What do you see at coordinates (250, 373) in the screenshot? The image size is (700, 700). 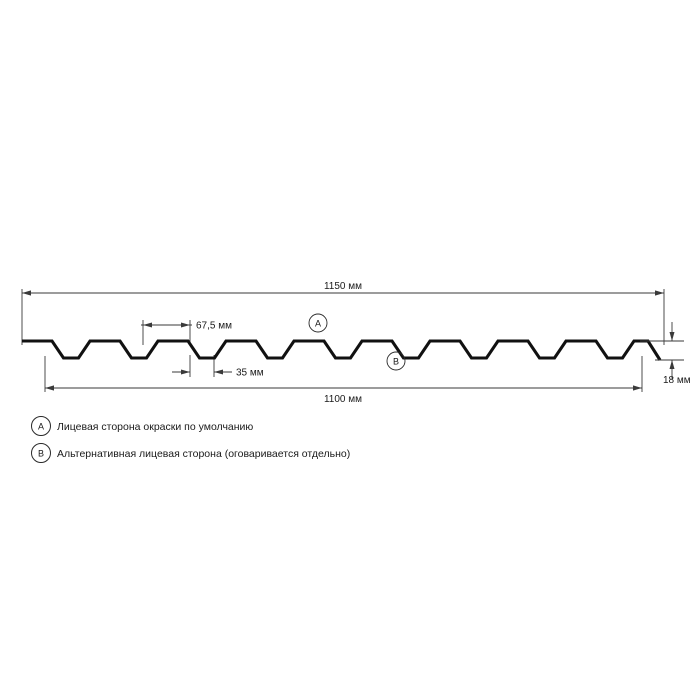 I see `dim-label-valley-width: 35 мм` at bounding box center [250, 373].